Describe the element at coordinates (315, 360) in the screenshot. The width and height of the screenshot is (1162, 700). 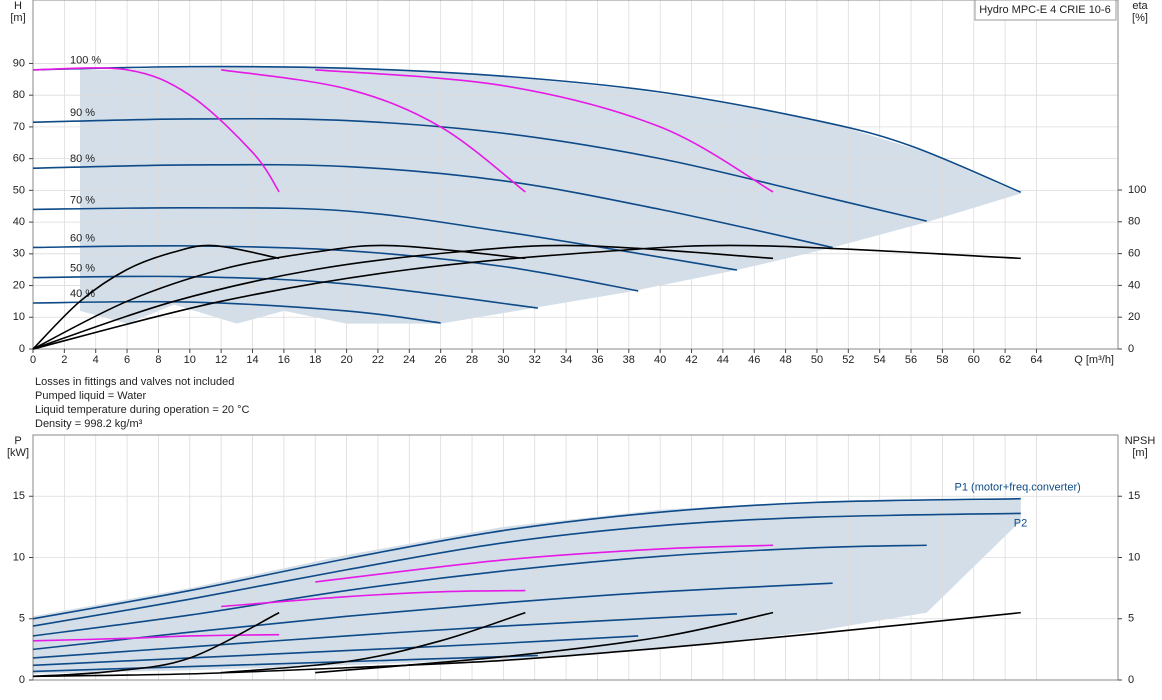
I see `x-tick-label: 18` at that location.